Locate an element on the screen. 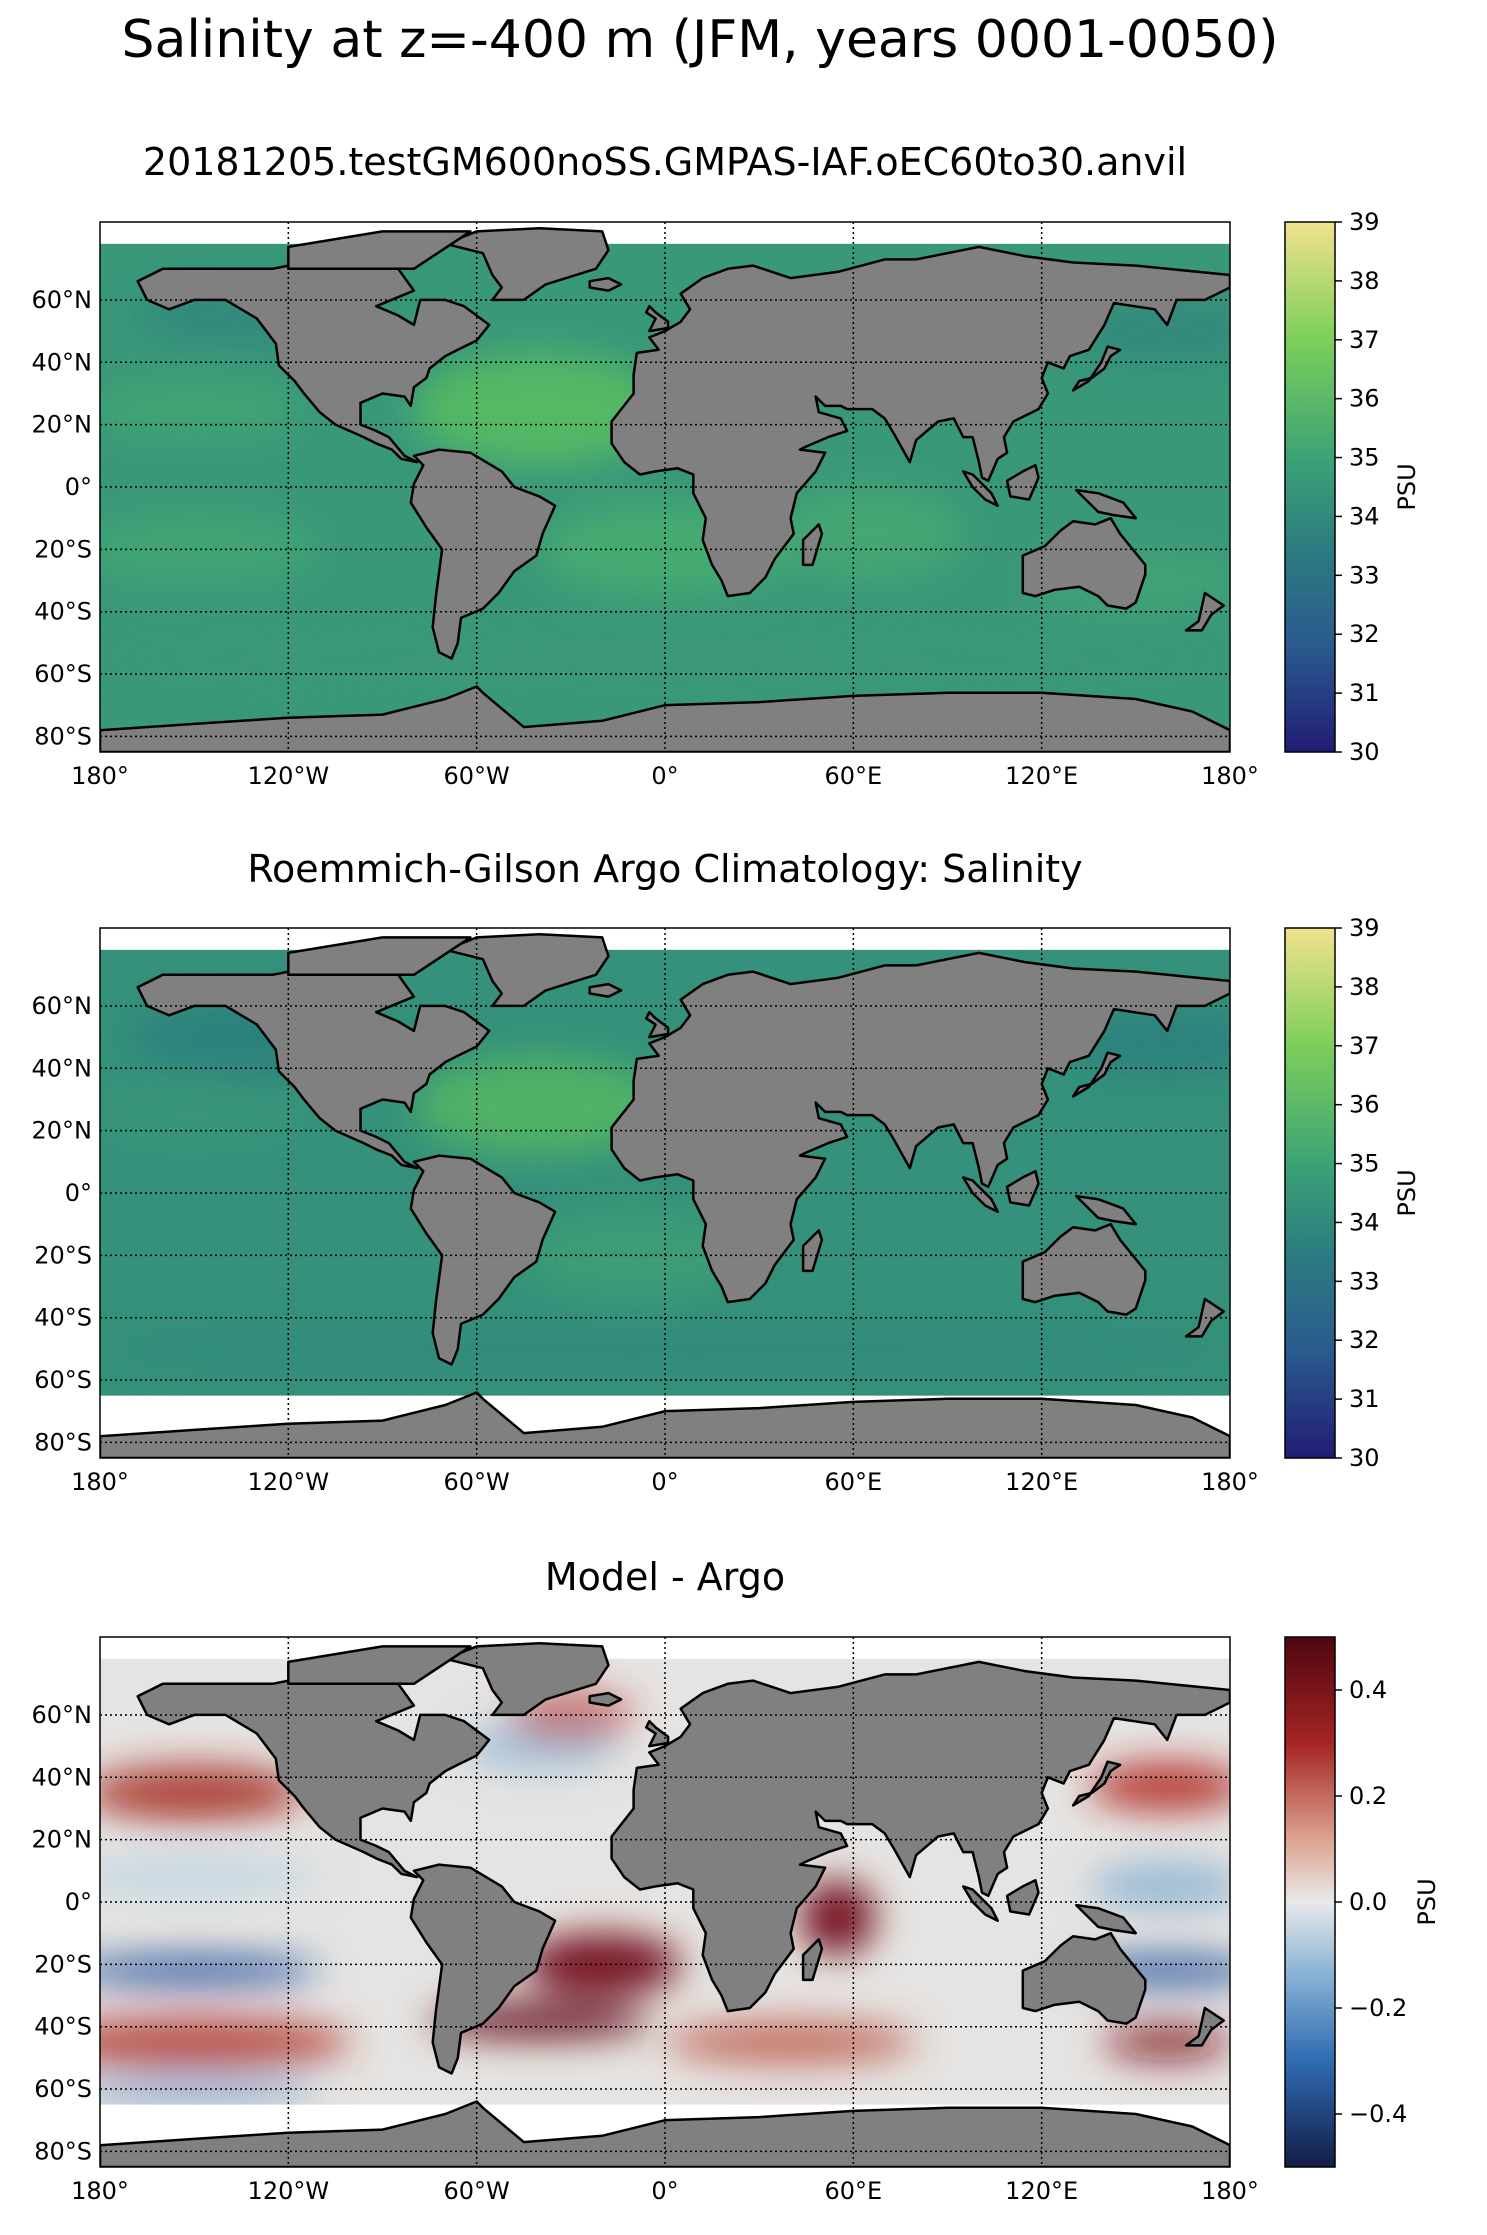 This screenshot has width=1487, height=2235. colorbar-tick-label: 31 is located at coordinates (1364, 693).